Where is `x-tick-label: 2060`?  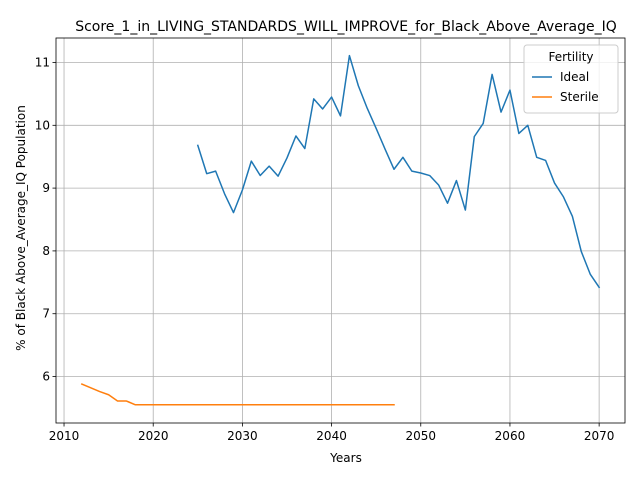 x-tick-label: 2060 is located at coordinates (510, 436).